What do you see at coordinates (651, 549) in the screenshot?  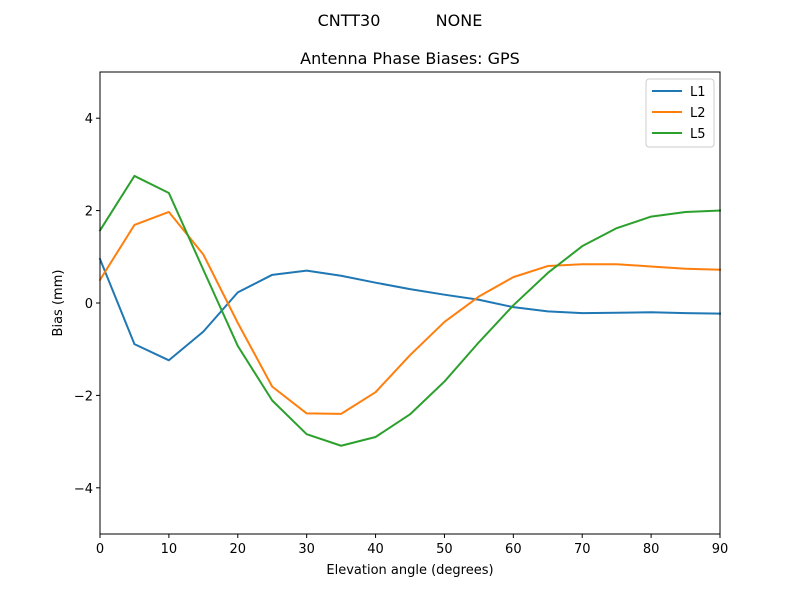 I see `x-tick-label: 80` at bounding box center [651, 549].